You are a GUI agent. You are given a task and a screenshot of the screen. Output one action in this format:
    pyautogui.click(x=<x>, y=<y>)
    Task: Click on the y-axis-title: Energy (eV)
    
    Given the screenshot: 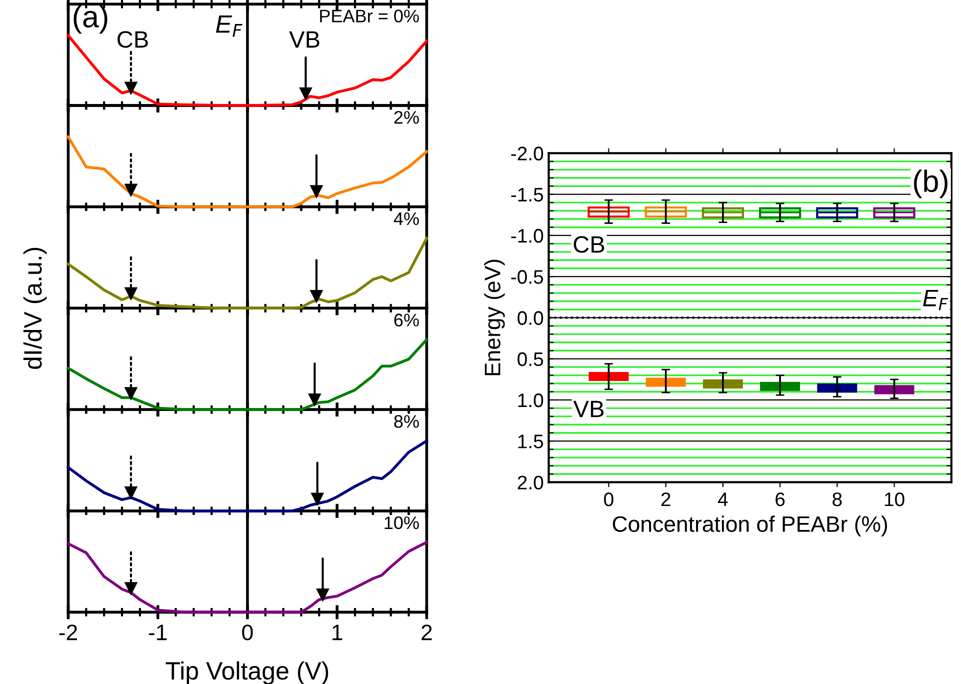 What is the action you would take?
    pyautogui.click(x=494, y=318)
    